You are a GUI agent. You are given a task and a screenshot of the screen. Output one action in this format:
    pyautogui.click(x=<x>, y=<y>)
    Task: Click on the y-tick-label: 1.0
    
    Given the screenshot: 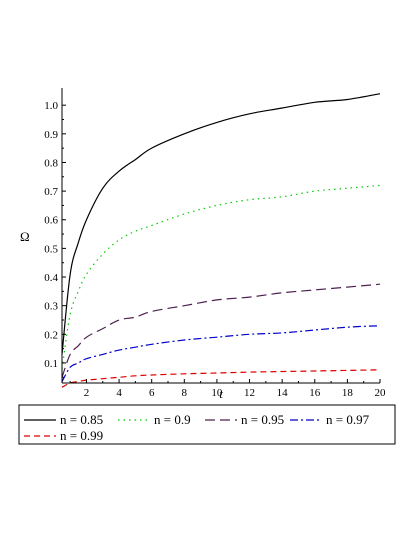 What is the action you would take?
    pyautogui.click(x=51, y=106)
    